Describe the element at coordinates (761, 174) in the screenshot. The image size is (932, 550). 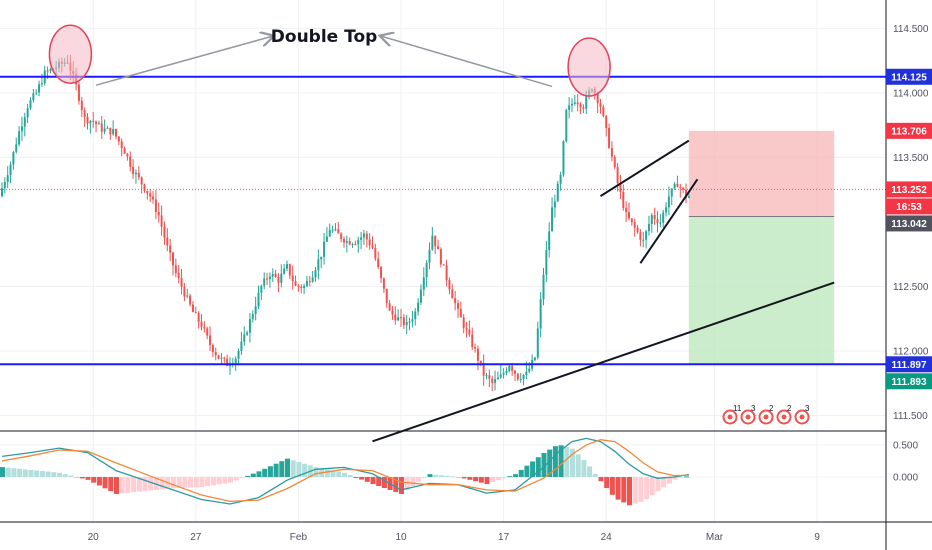
I see `stop-loss-zone` at that location.